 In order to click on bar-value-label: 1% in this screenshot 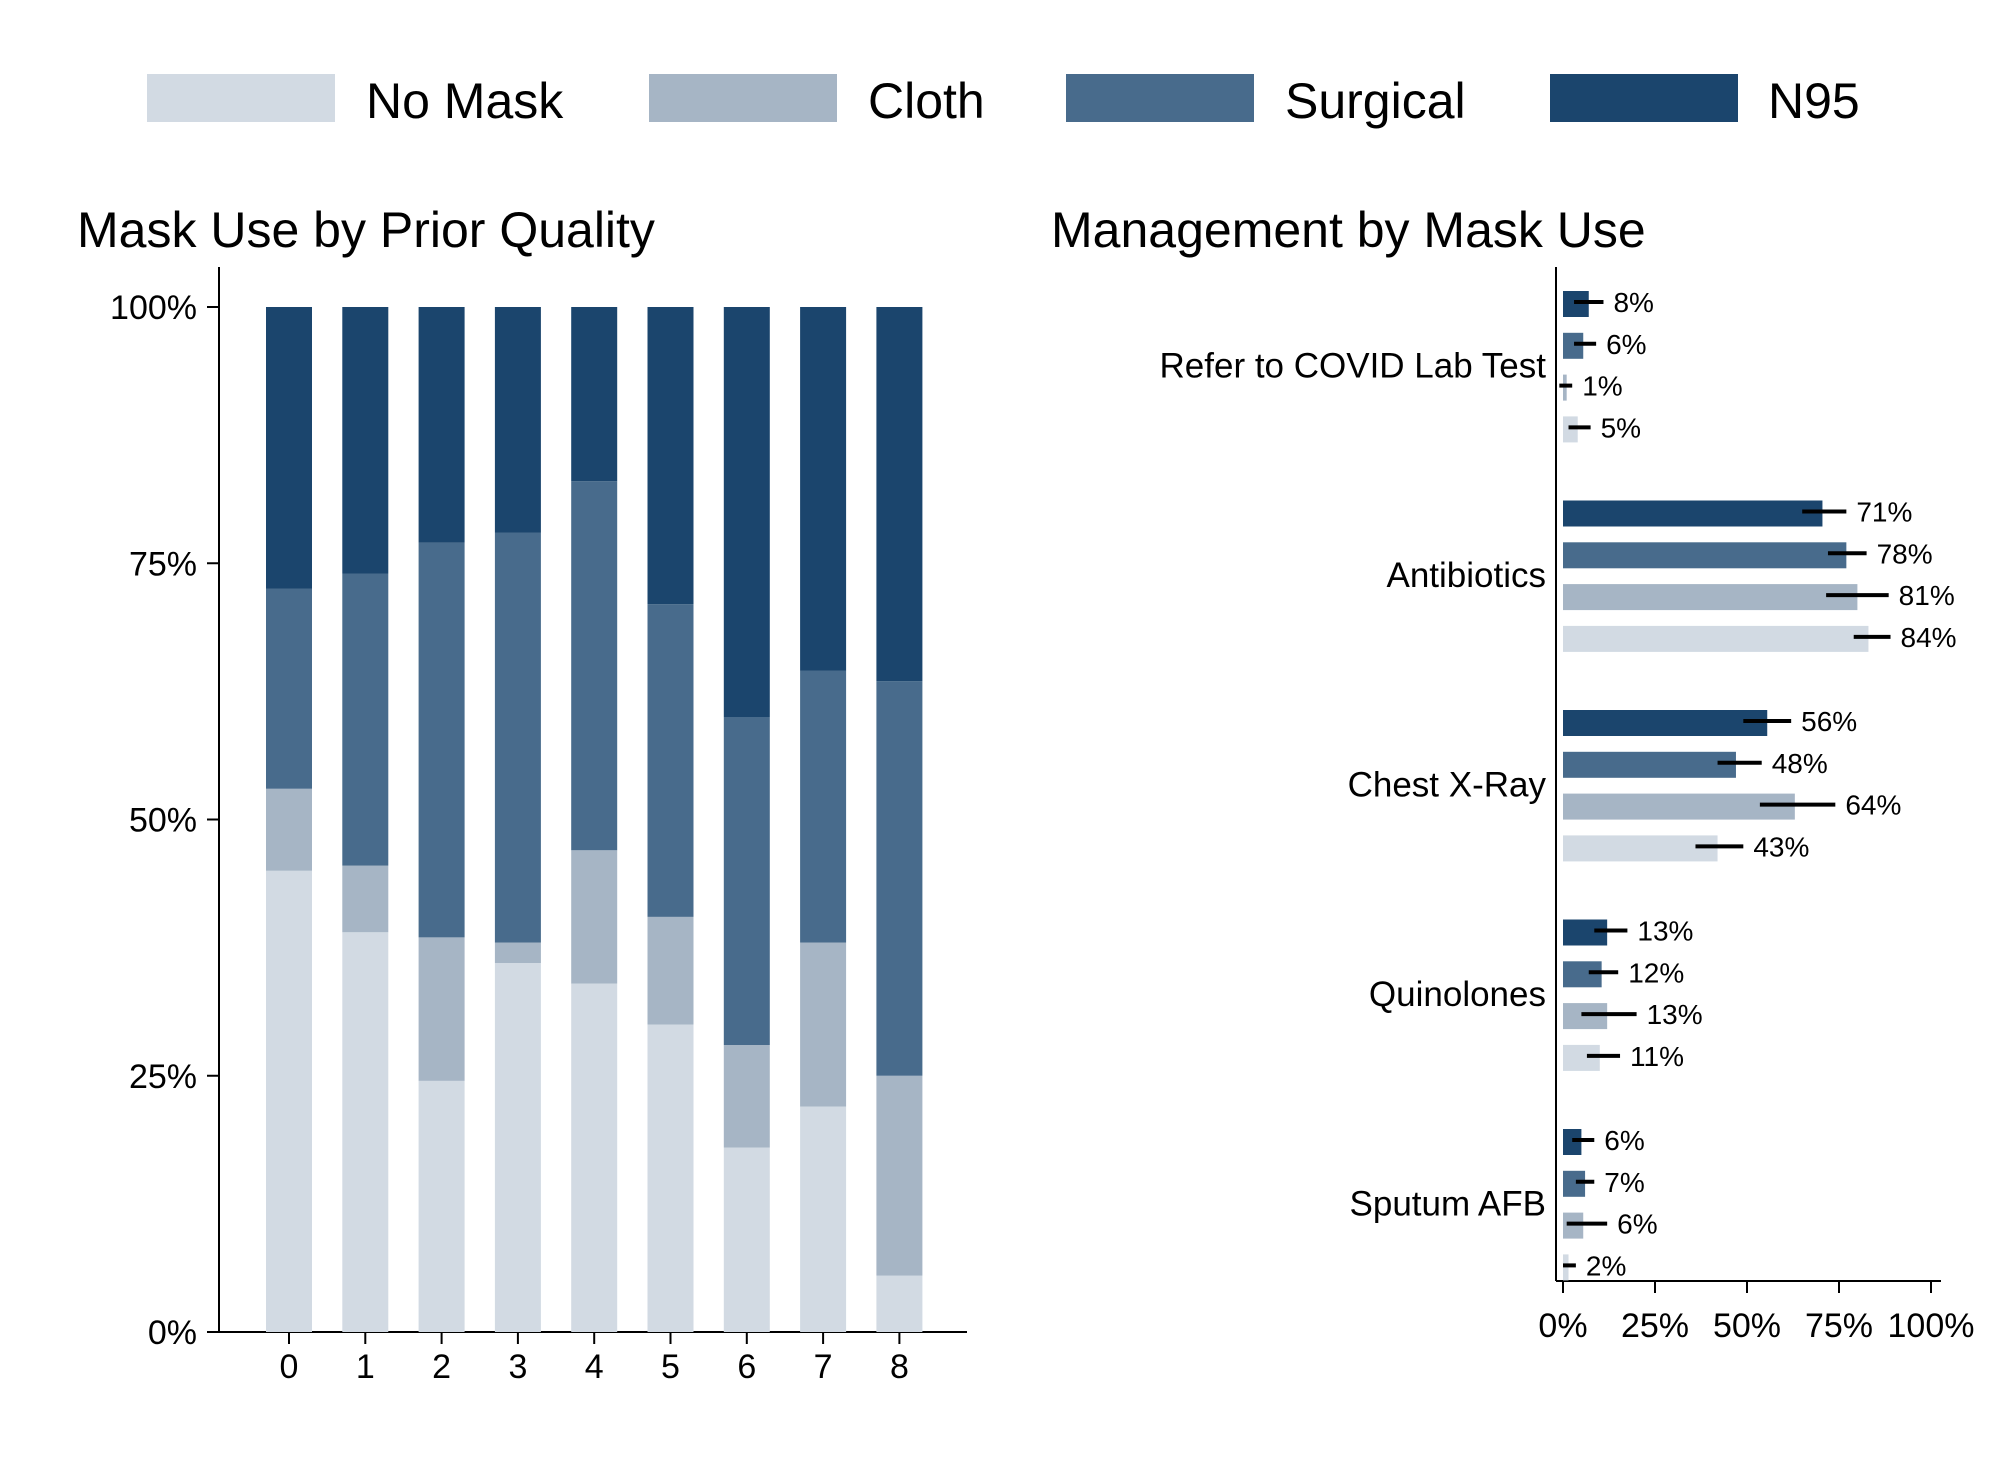, I will do `click(1602, 386)`.